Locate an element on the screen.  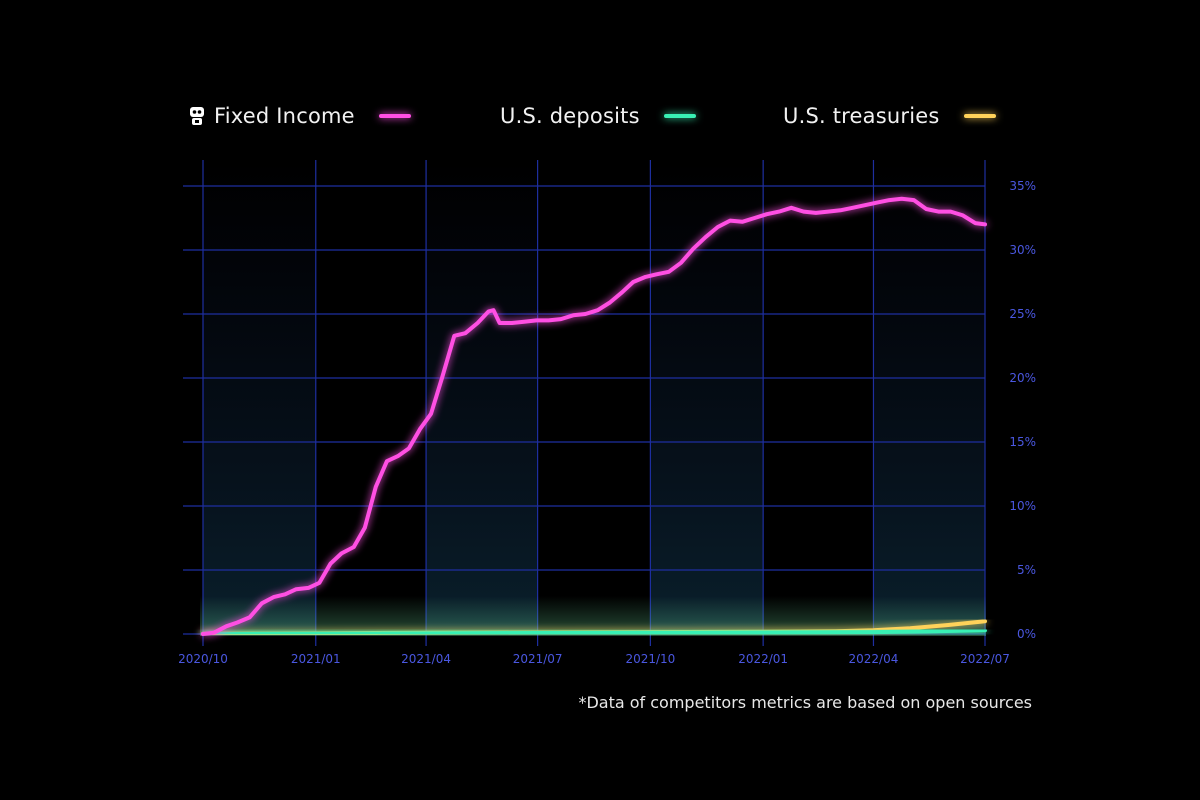
x-tick-label: 2022/01 is located at coordinates (763, 659).